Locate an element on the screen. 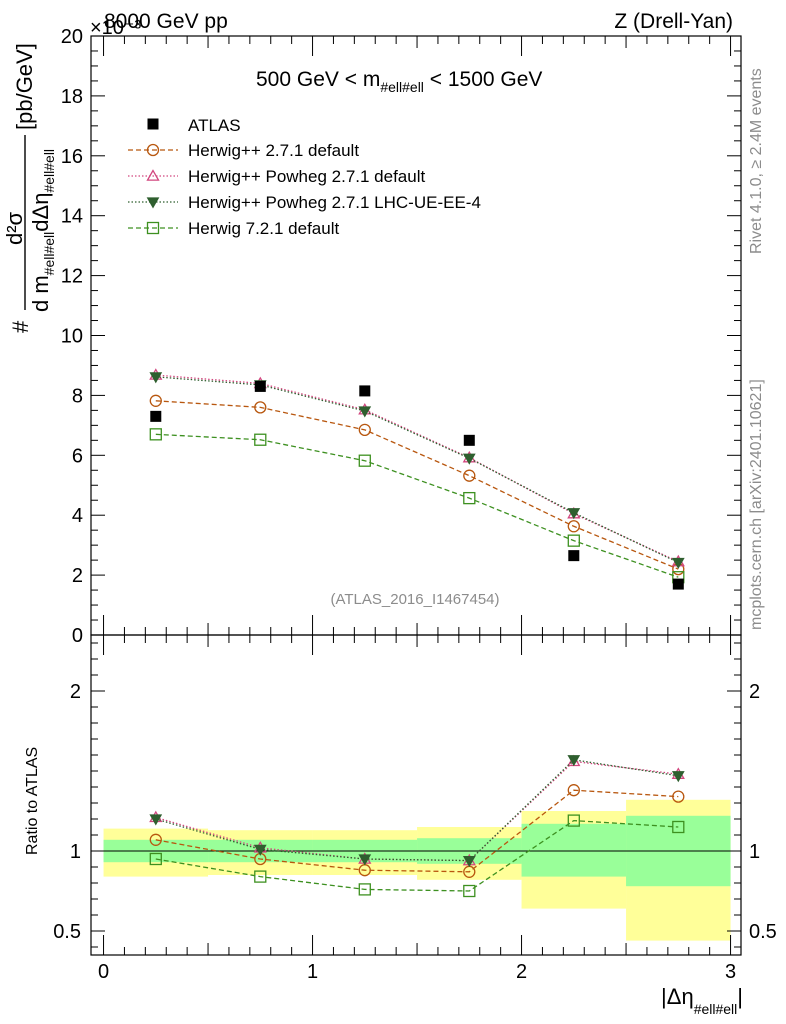 This screenshot has height=1024, width=786. ratio-y-tick-label-right: 0.5 is located at coordinates (763, 932).